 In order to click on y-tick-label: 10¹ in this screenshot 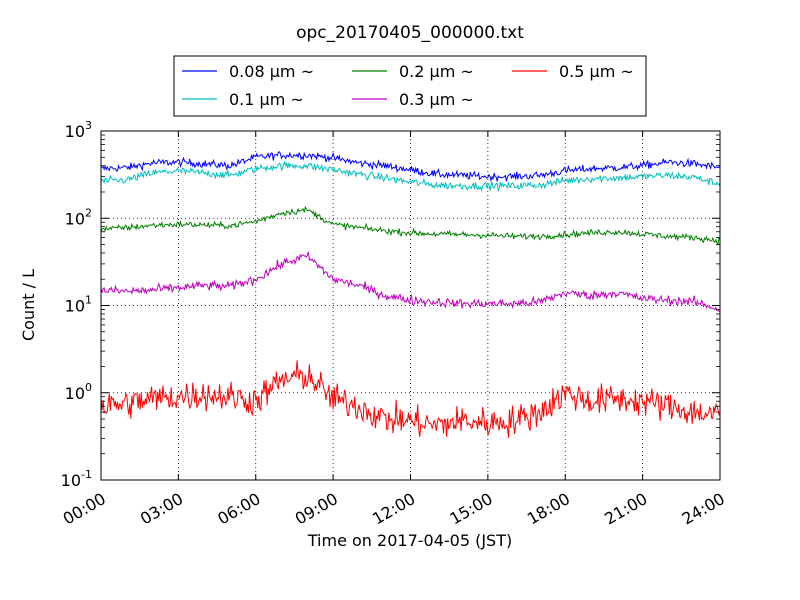, I will do `click(78, 305)`.